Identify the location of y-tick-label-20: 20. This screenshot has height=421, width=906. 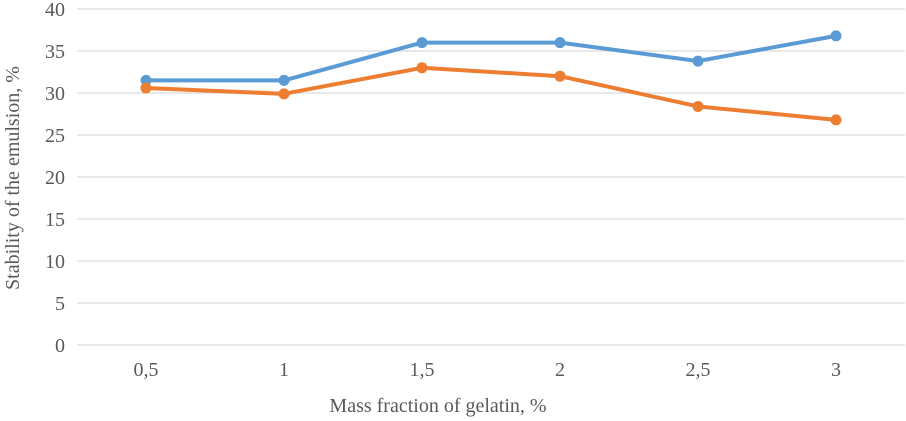
(55, 178).